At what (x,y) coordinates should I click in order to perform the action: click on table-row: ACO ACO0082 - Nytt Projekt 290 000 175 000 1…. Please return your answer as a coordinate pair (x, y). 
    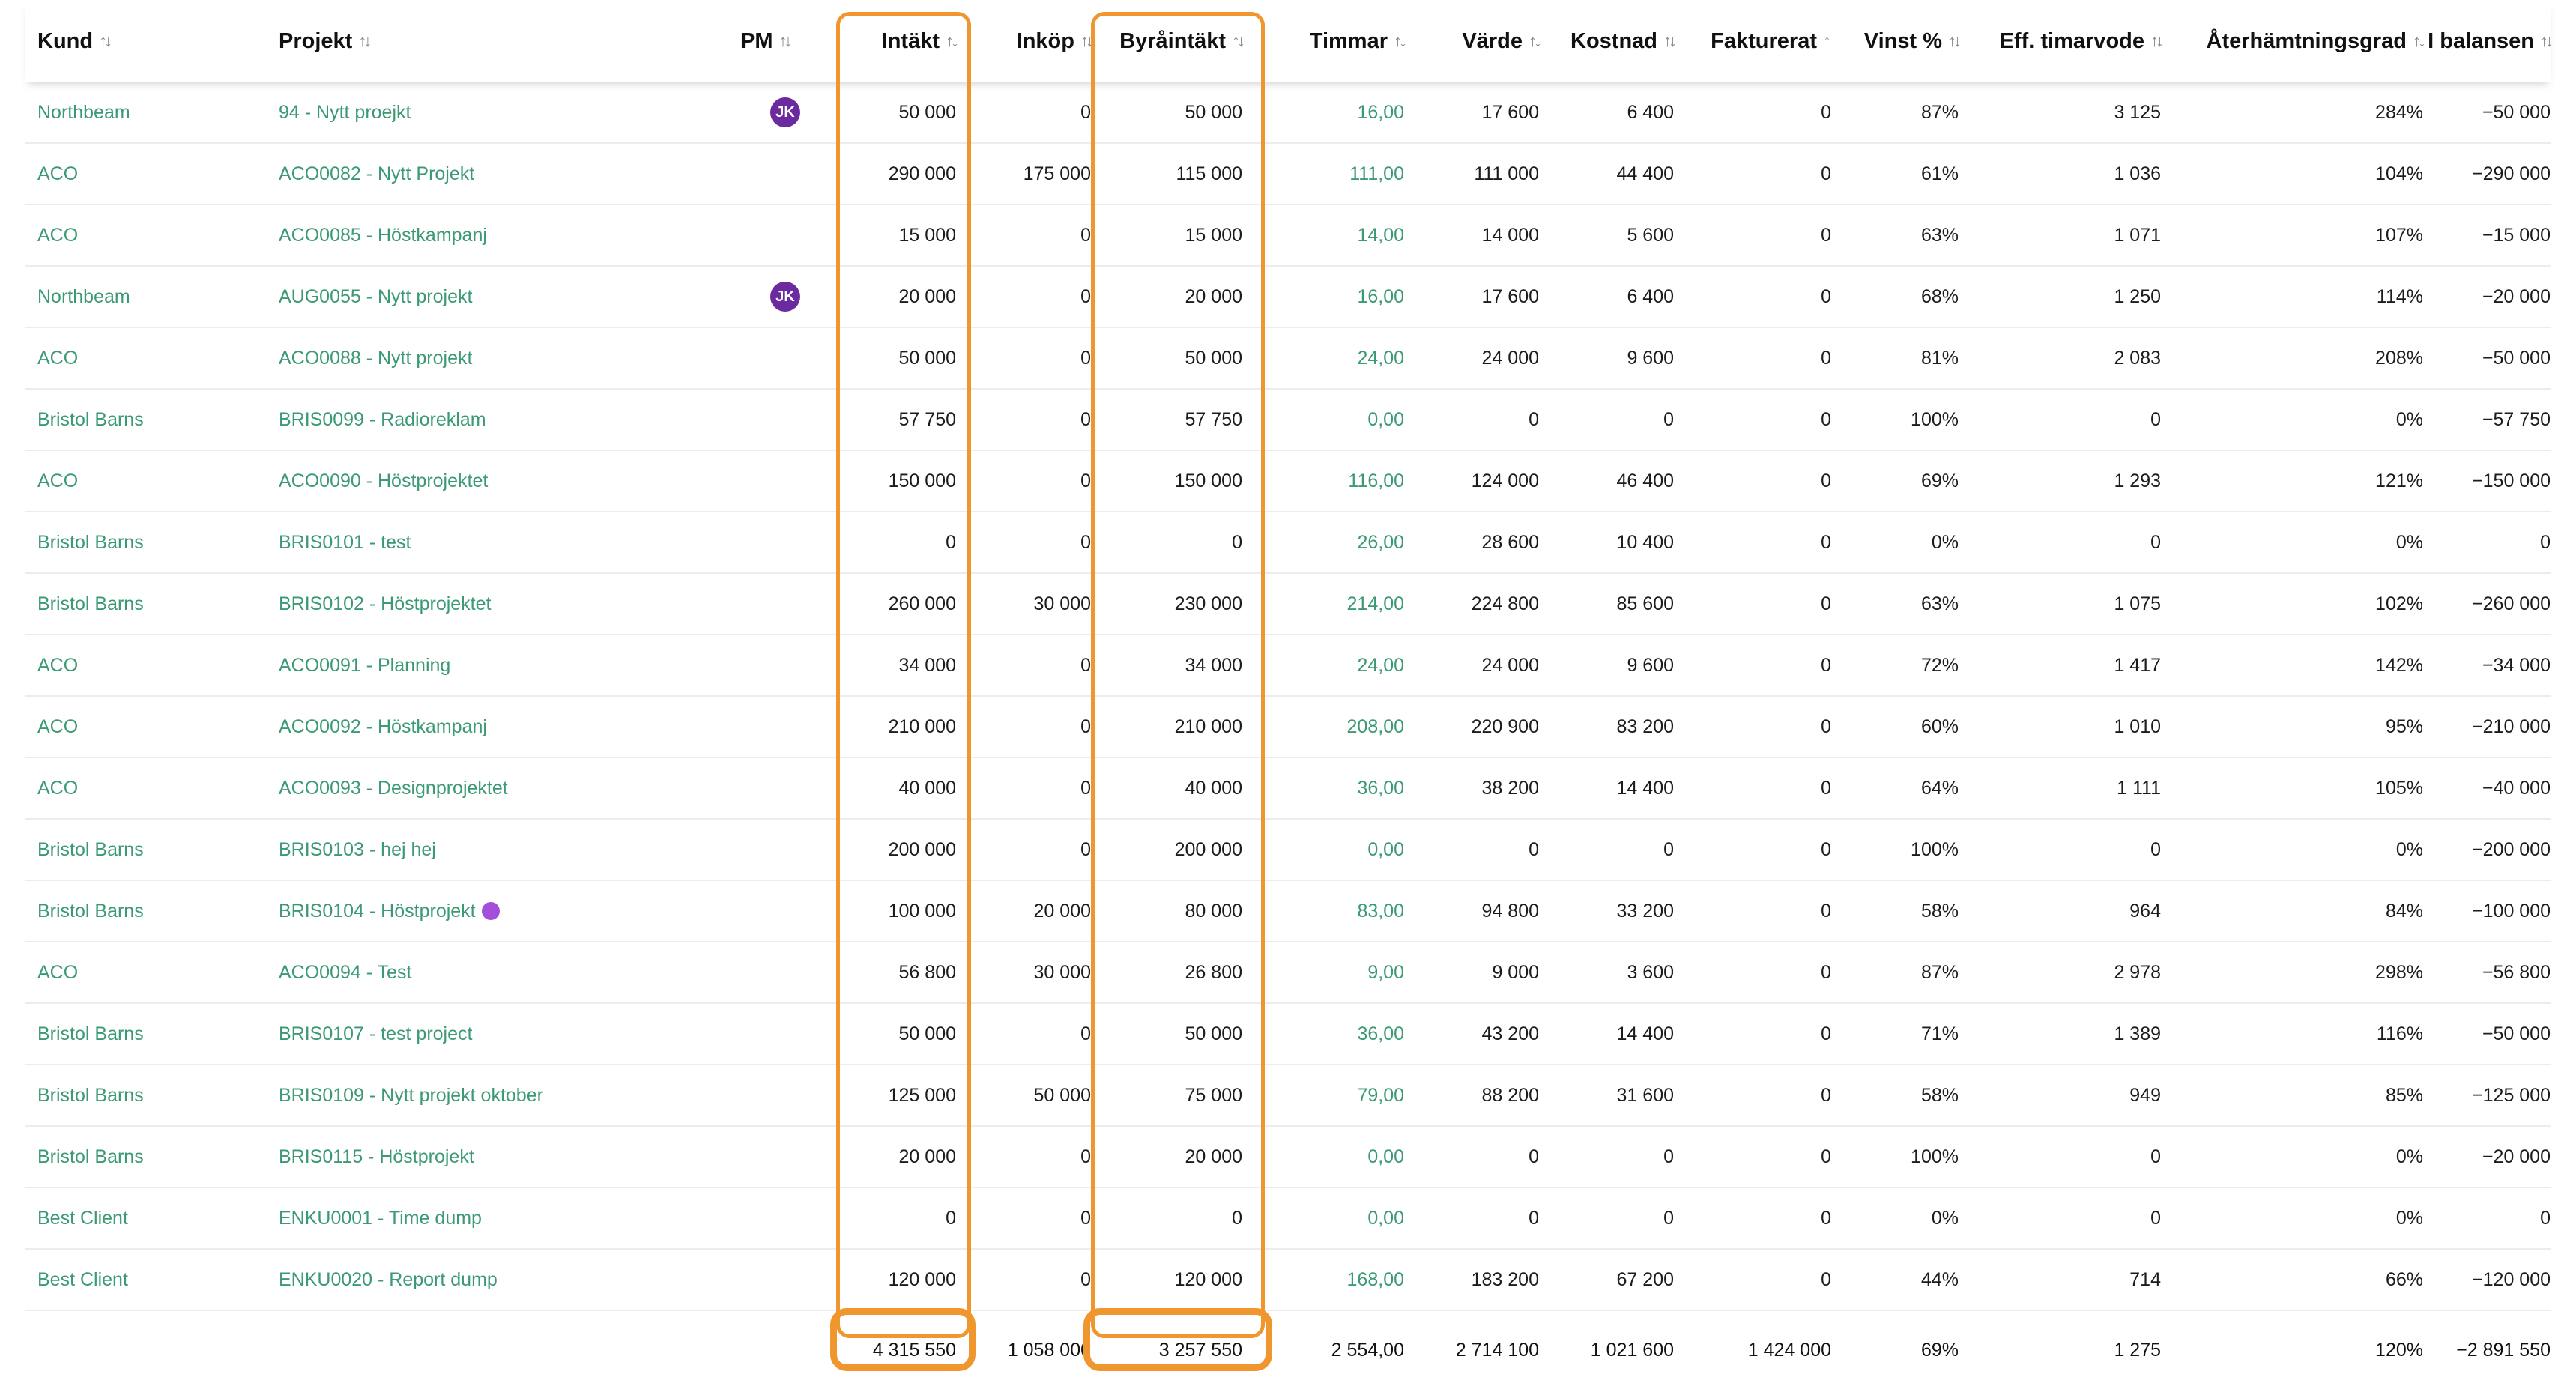
    Looking at the image, I should click on (1288, 174).